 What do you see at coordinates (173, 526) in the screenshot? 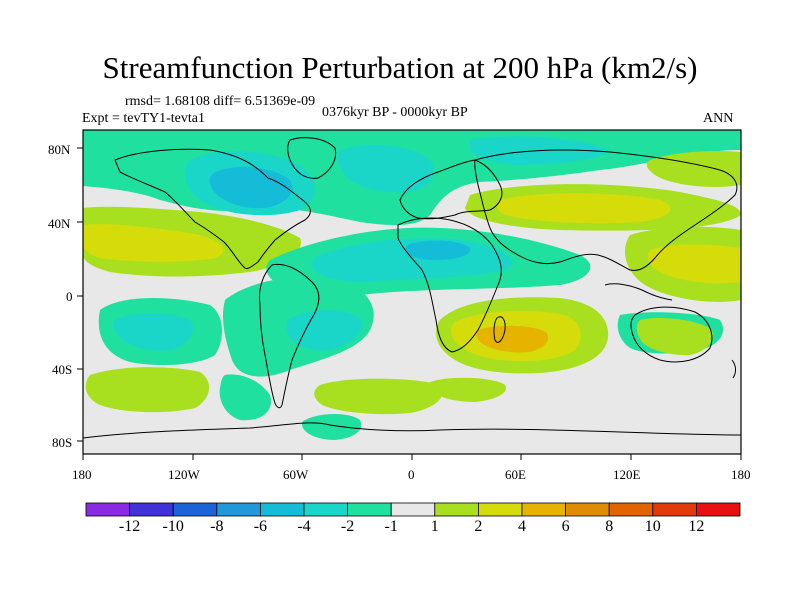
I see `colorbar-label-1: -10` at bounding box center [173, 526].